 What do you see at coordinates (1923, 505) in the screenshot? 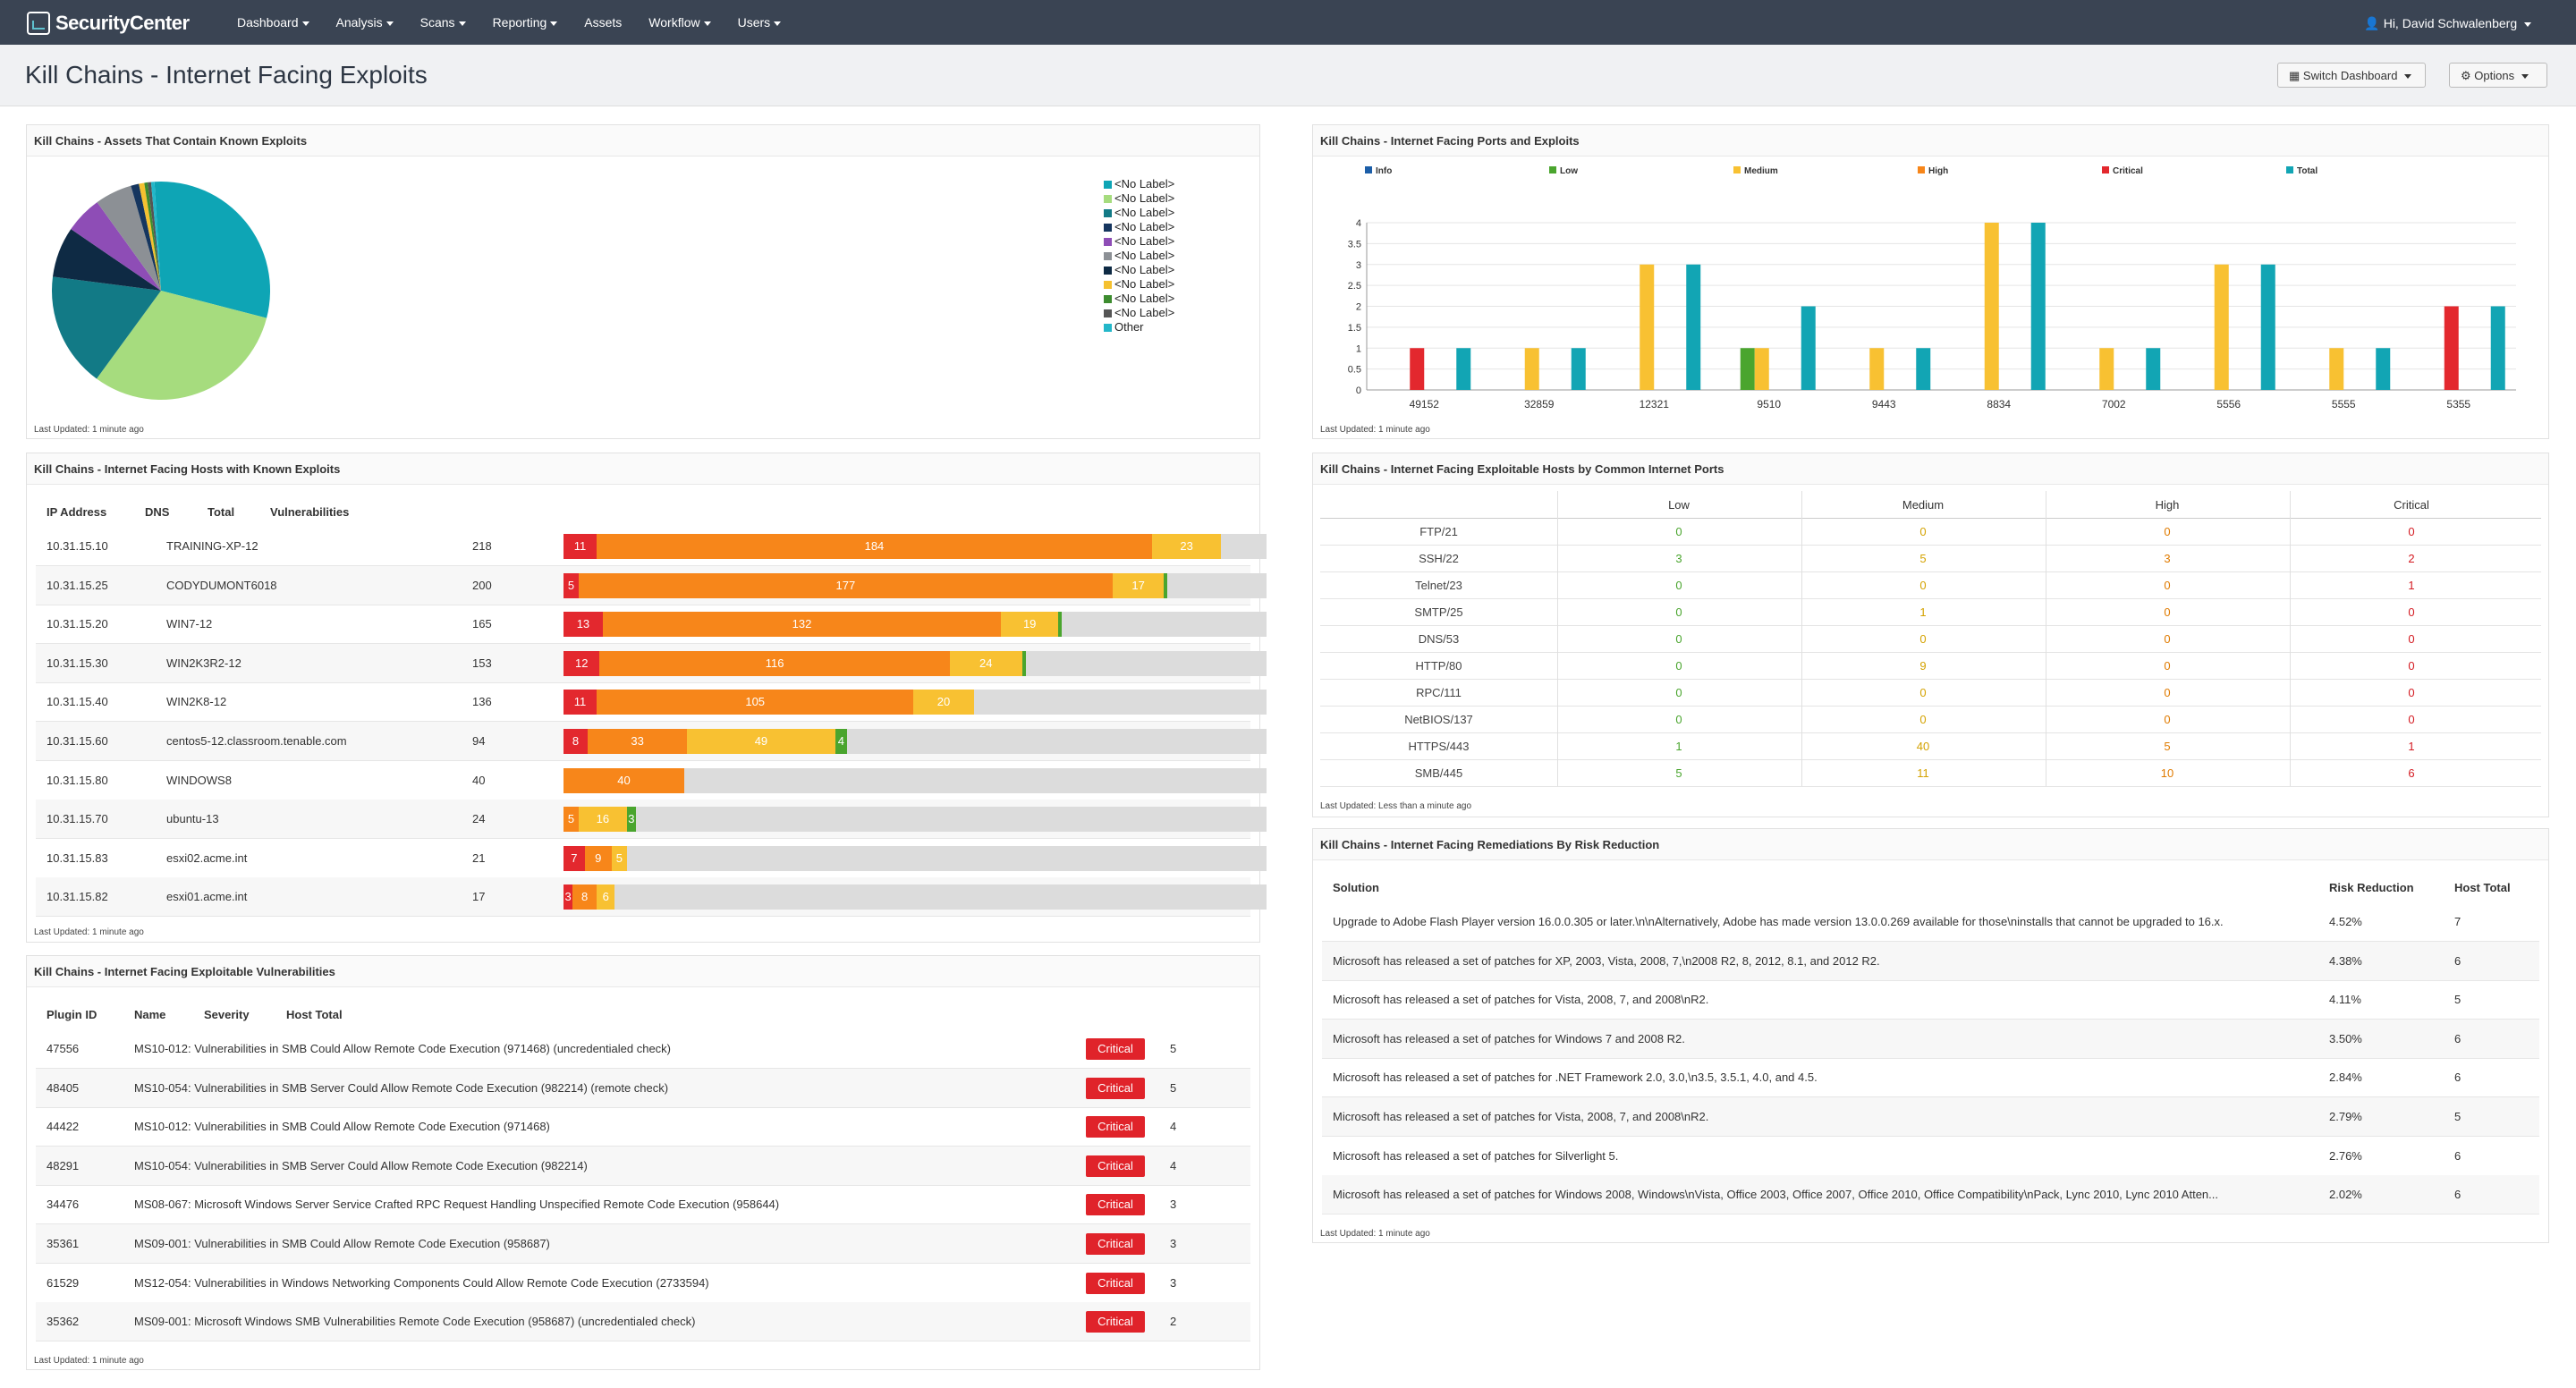
I see `severity-column-header: Medium` at bounding box center [1923, 505].